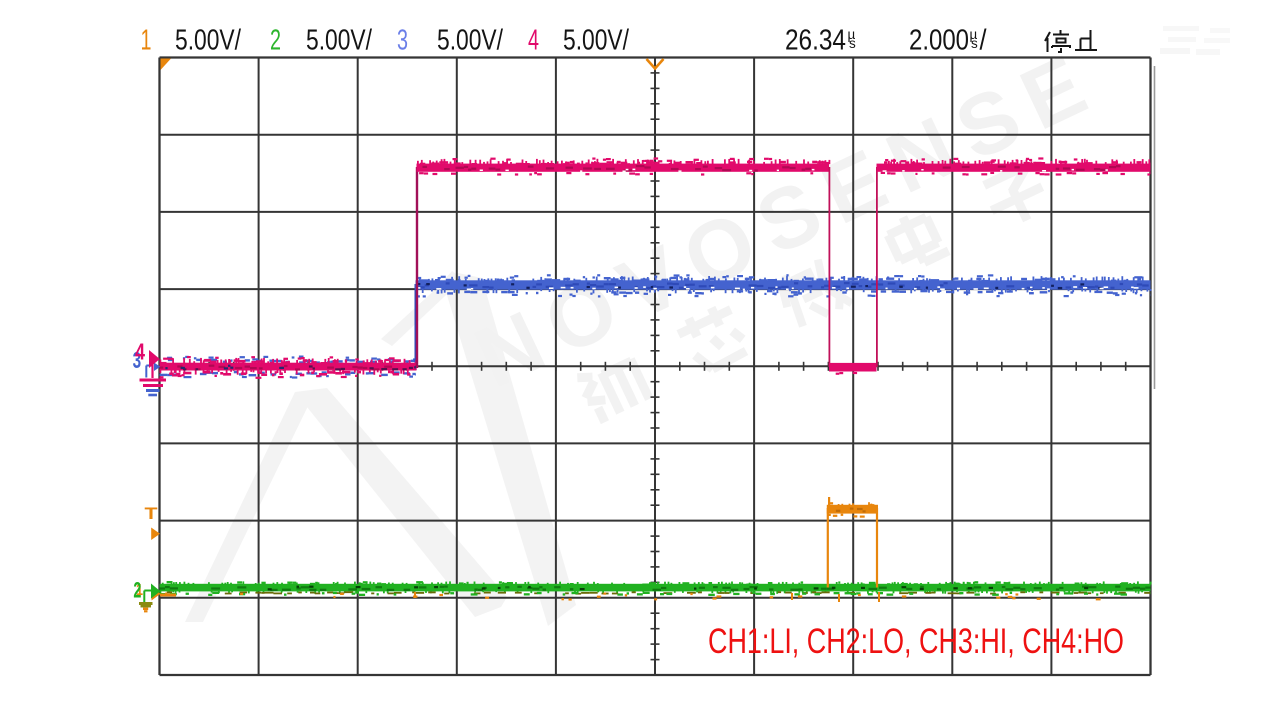 This screenshot has height=720, width=1280. What do you see at coordinates (815, 41) in the screenshot?
I see `svg-text: 26.34` at bounding box center [815, 41].